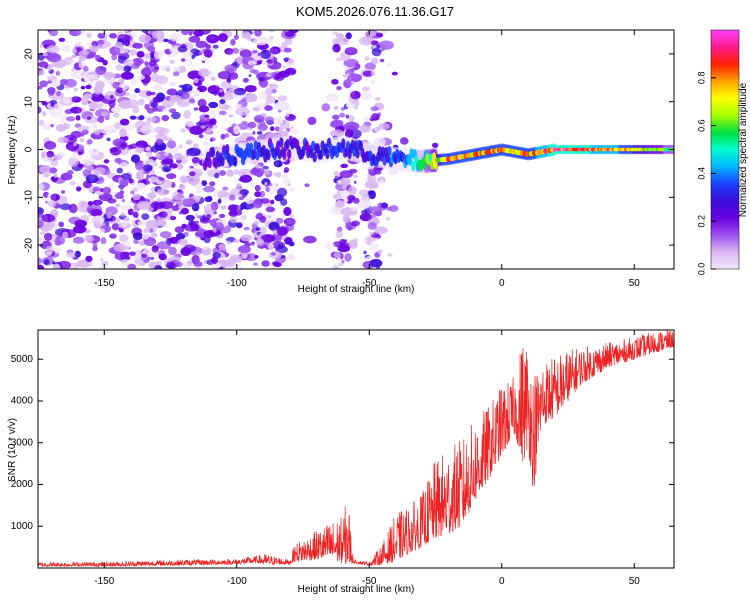 This screenshot has height=605, width=750. What do you see at coordinates (22, 526) in the screenshot?
I see `y-tick-label: 1000` at bounding box center [22, 526].